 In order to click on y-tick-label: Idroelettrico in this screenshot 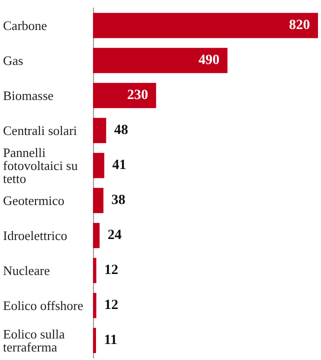, I will do `click(35, 235)`.